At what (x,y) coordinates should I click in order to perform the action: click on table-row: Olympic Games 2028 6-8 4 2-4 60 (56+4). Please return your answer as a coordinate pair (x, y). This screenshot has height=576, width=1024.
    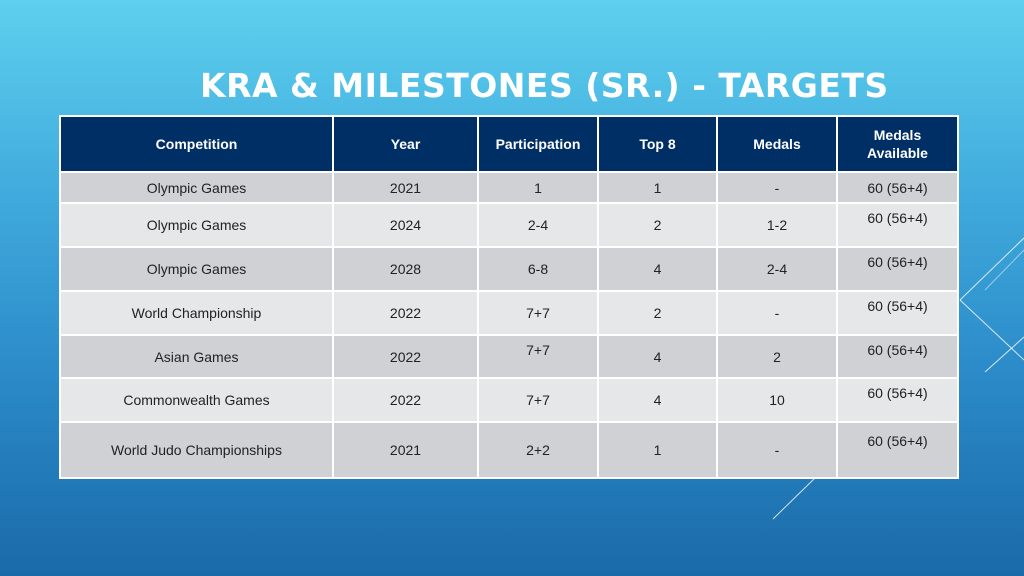
    Looking at the image, I should click on (509, 269).